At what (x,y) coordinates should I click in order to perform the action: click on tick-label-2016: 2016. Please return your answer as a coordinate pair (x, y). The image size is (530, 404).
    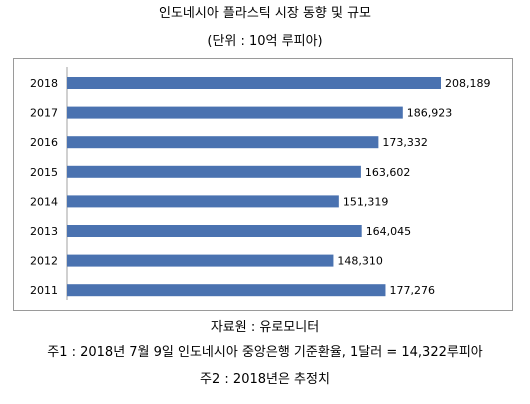
    Looking at the image, I should click on (44, 142).